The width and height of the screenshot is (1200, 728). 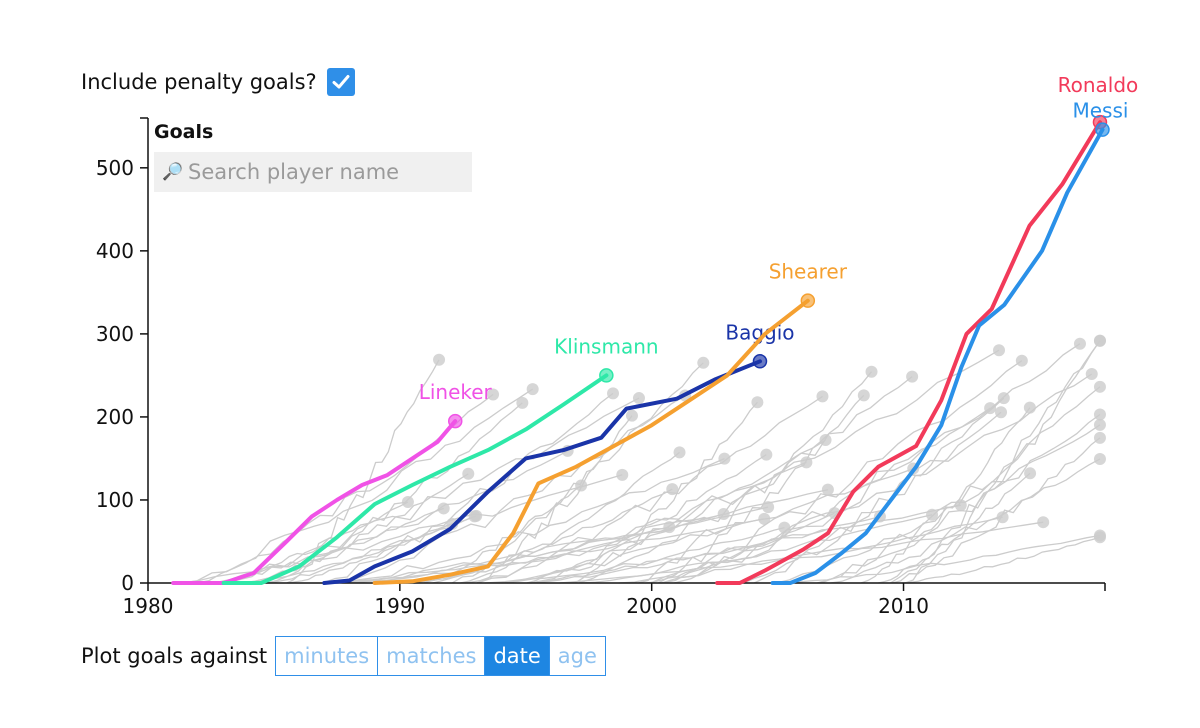 I want to click on x-tick-label: 1980, so click(x=148, y=606).